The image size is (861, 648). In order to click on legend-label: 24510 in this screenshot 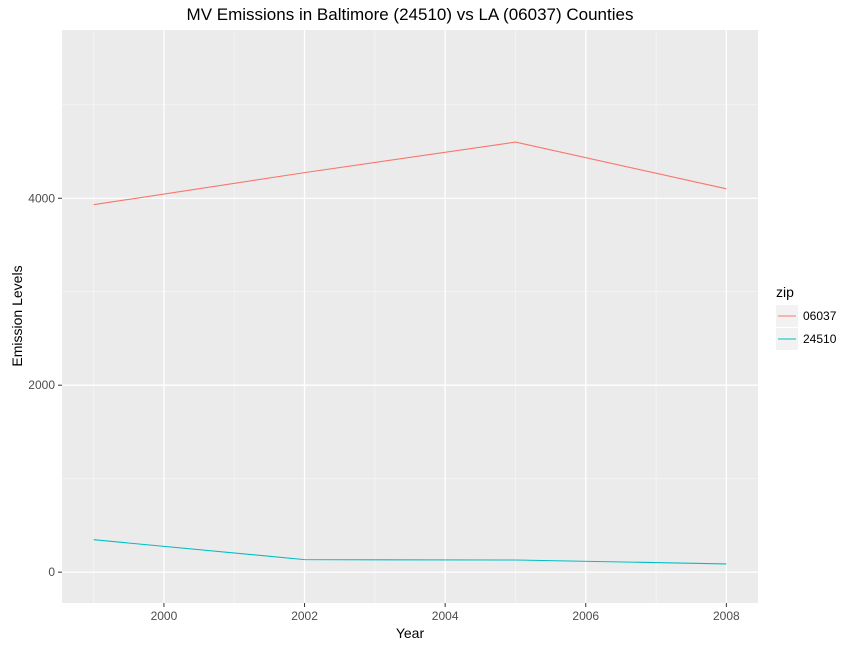, I will do `click(820, 339)`.